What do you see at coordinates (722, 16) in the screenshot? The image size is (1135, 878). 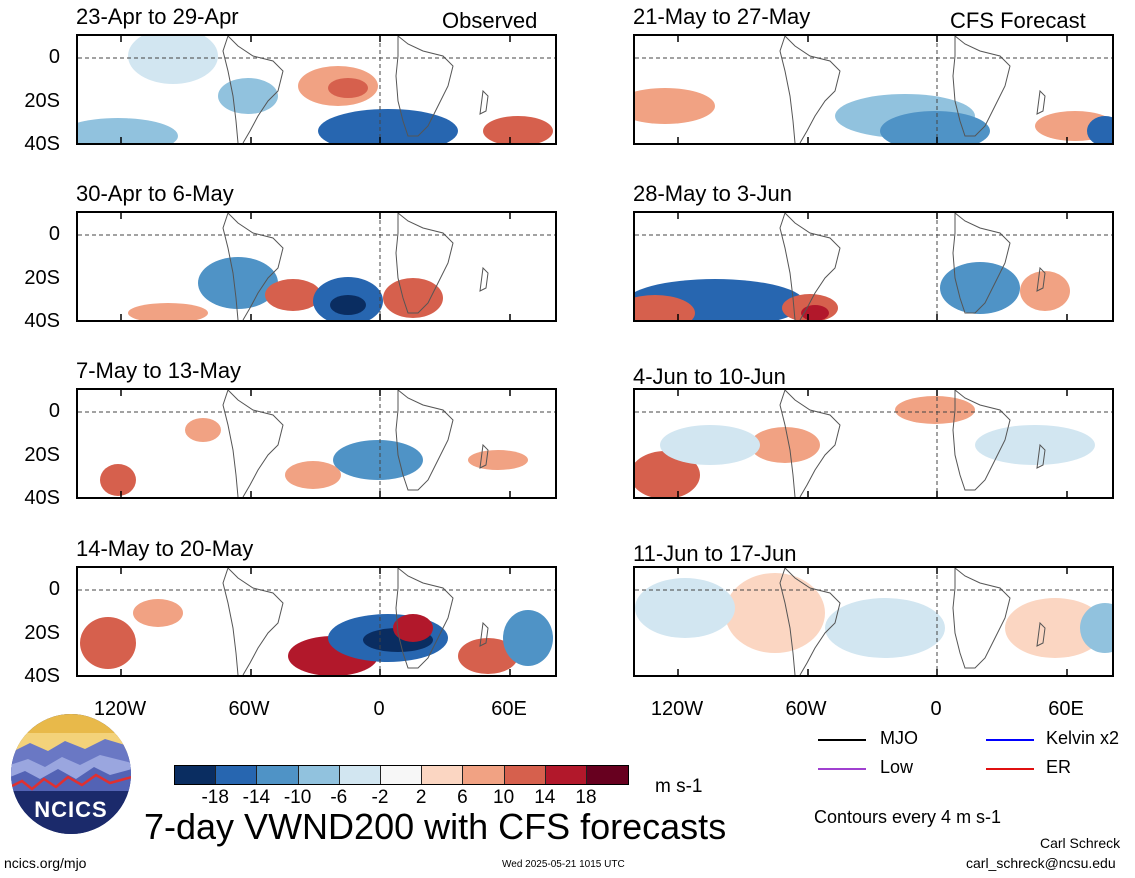 I see `panel-title-5: 21-May to 27-May` at bounding box center [722, 16].